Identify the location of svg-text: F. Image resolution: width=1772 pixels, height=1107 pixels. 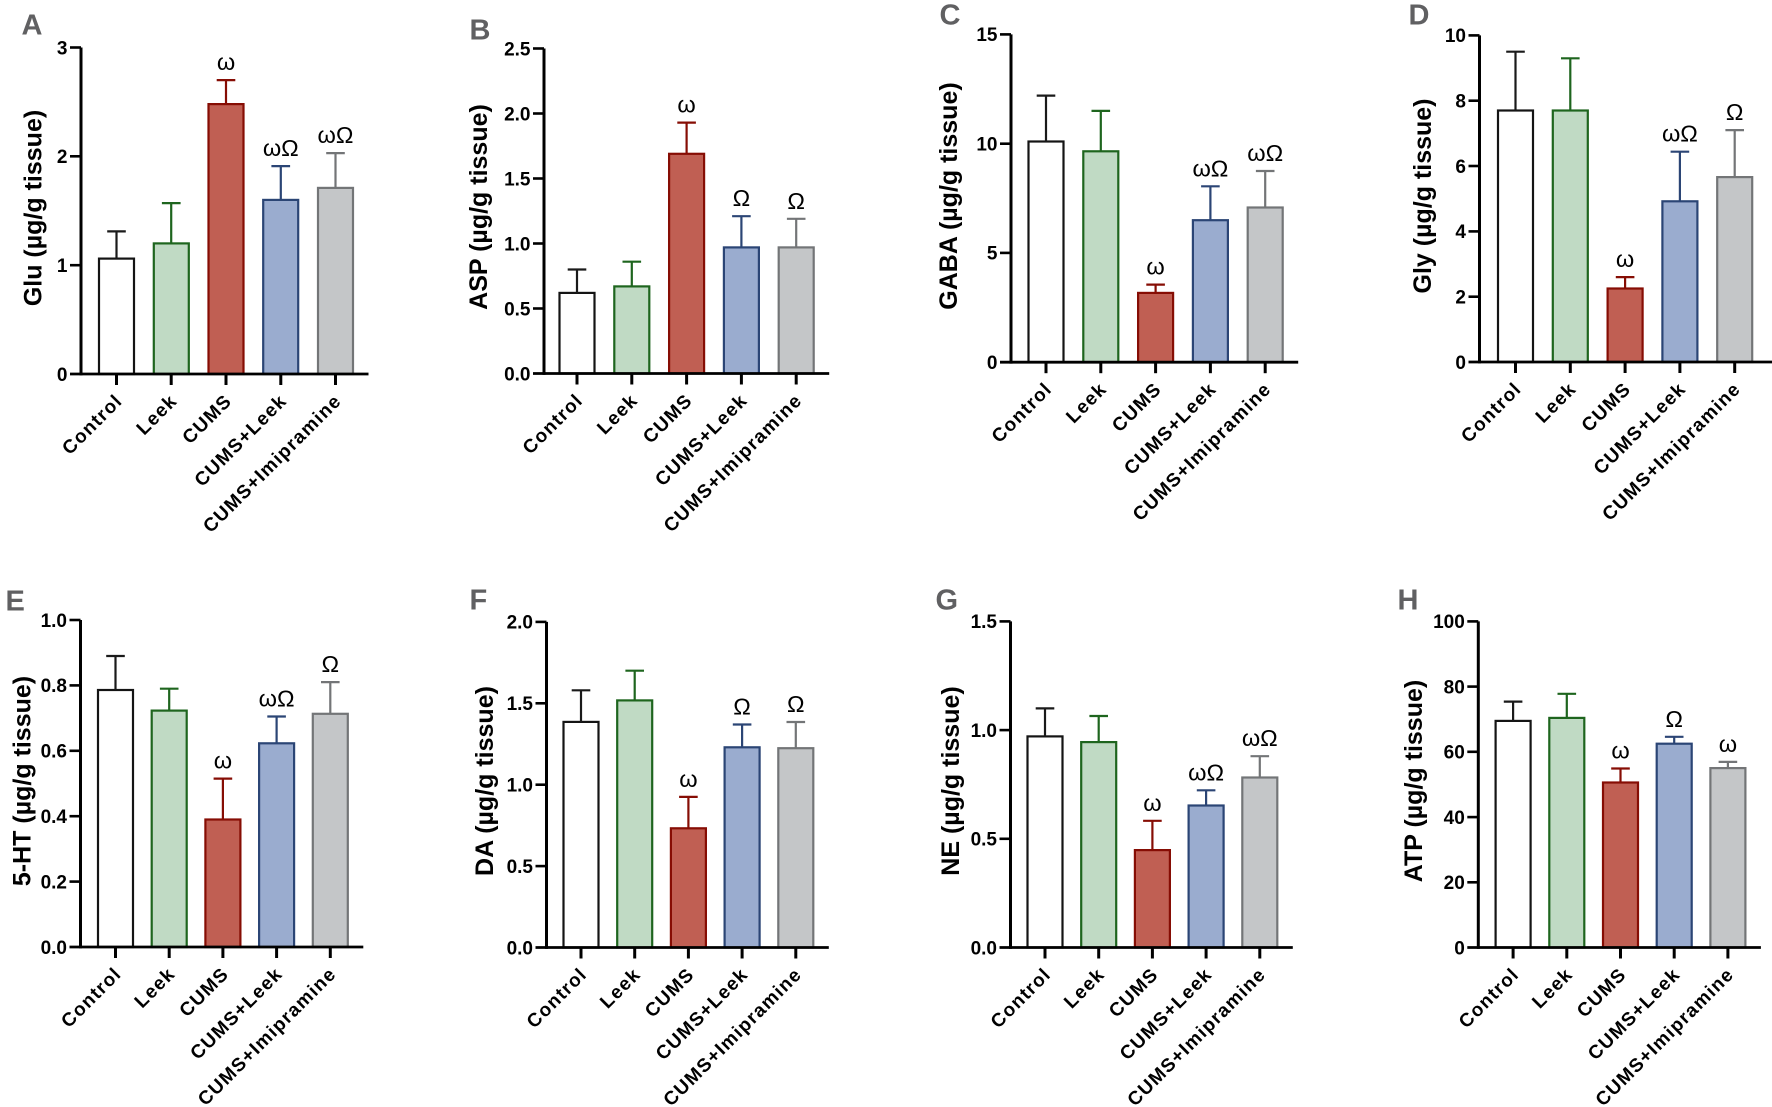
(479, 601).